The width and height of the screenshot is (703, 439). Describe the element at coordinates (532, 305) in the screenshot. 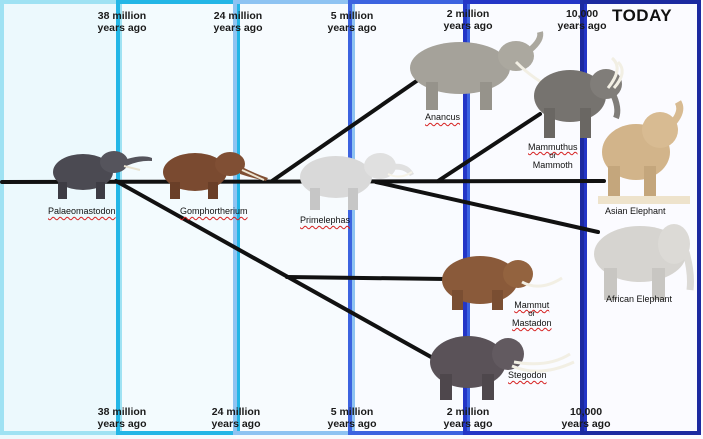

I see `label-mastodon-line1: Mammut` at that location.